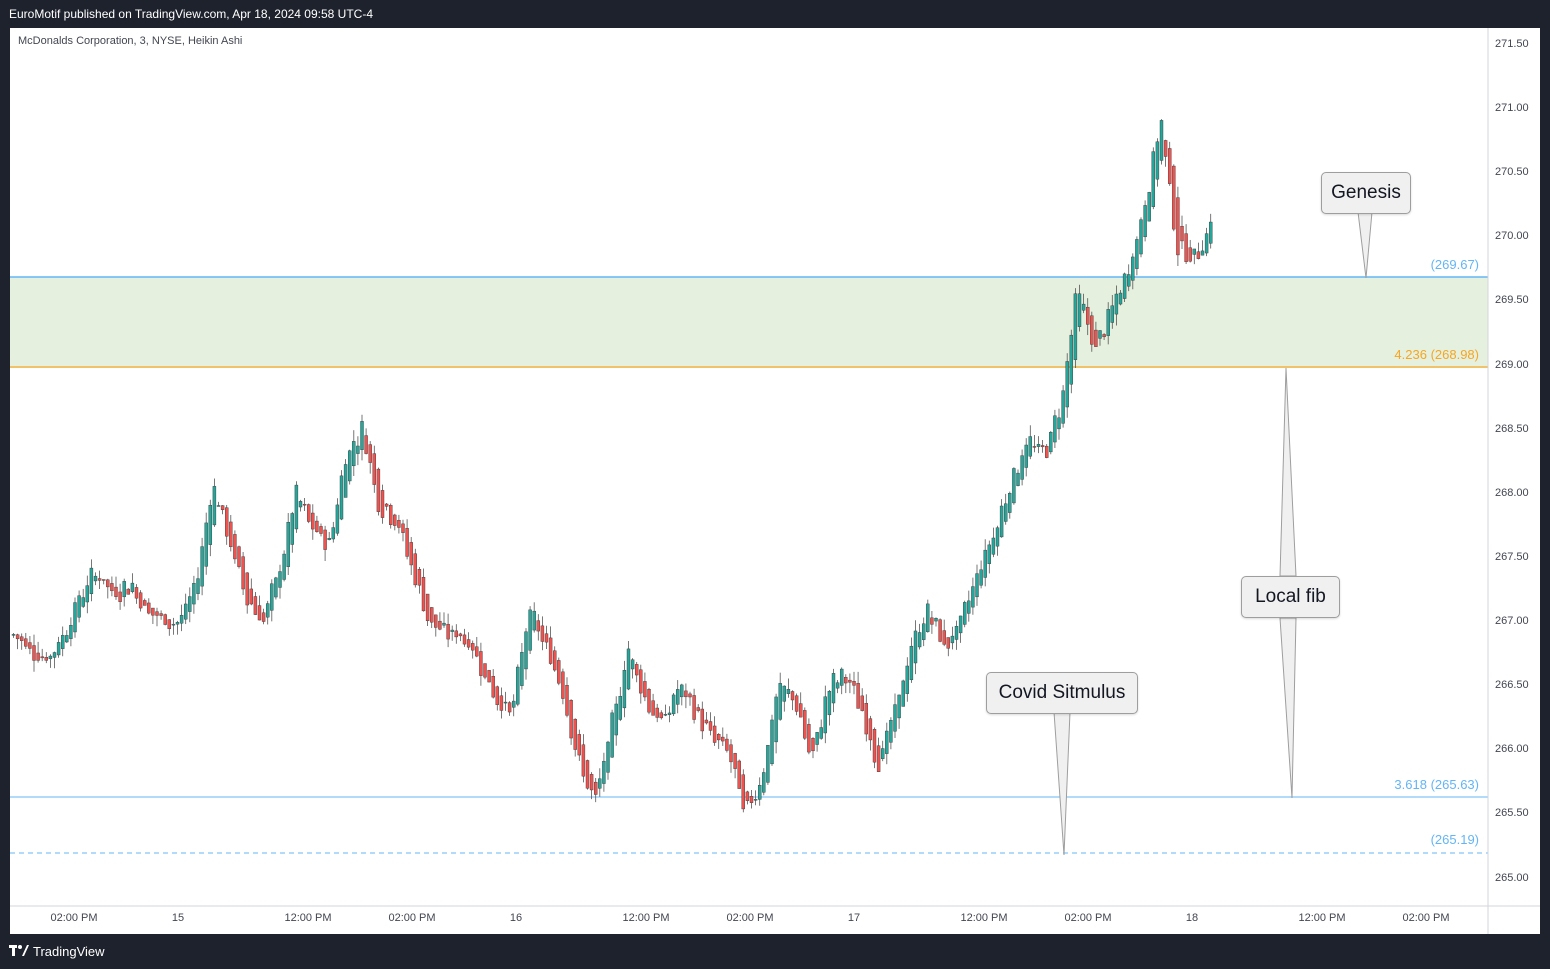 This screenshot has height=969, width=1550. Describe the element at coordinates (1512, 44) in the screenshot. I see `price-tick: 271.50` at that location.